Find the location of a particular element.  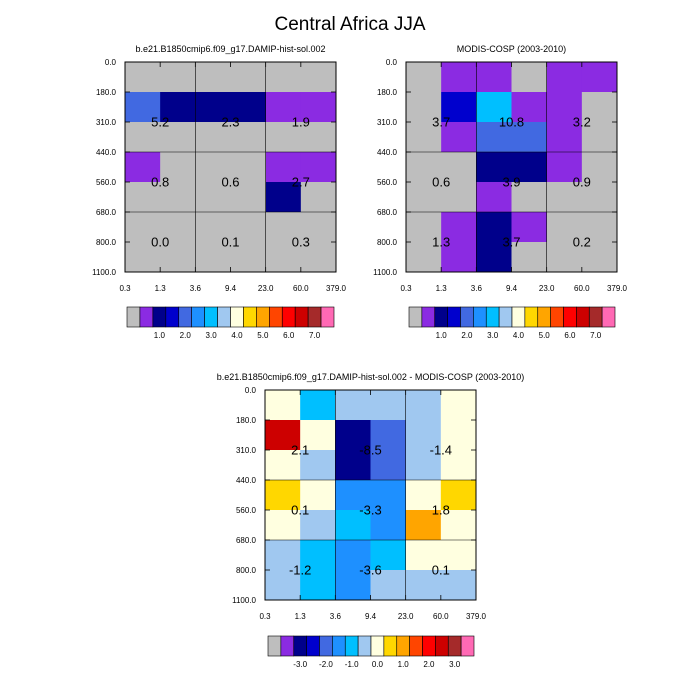

block-value-label: 1.9 is located at coordinates (301, 122).